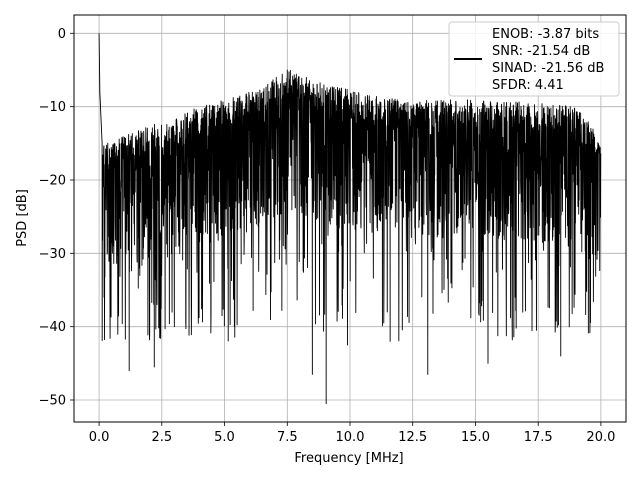  I want to click on x-tick-label: 20.0, so click(600, 437).